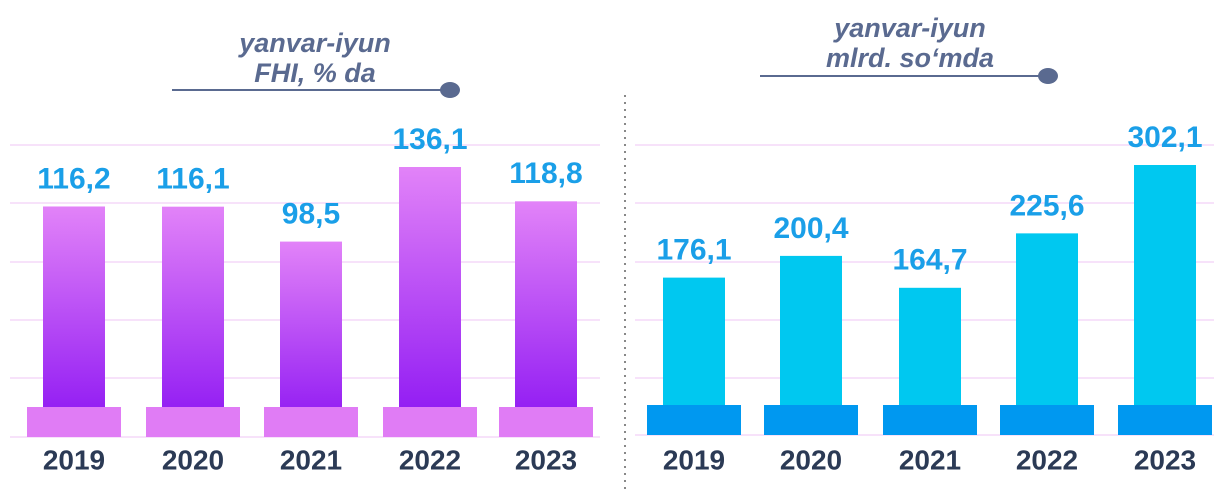  What do you see at coordinates (315, 73) in the screenshot?
I see `chart-title: FHI, % da` at bounding box center [315, 73].